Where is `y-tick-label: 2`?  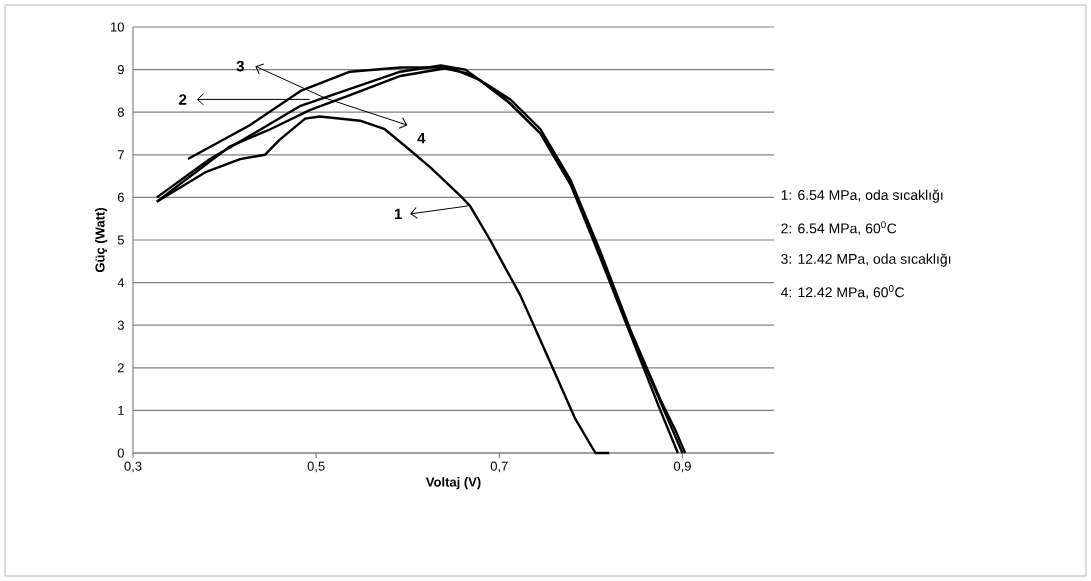 y-tick-label: 2 is located at coordinates (120, 368).